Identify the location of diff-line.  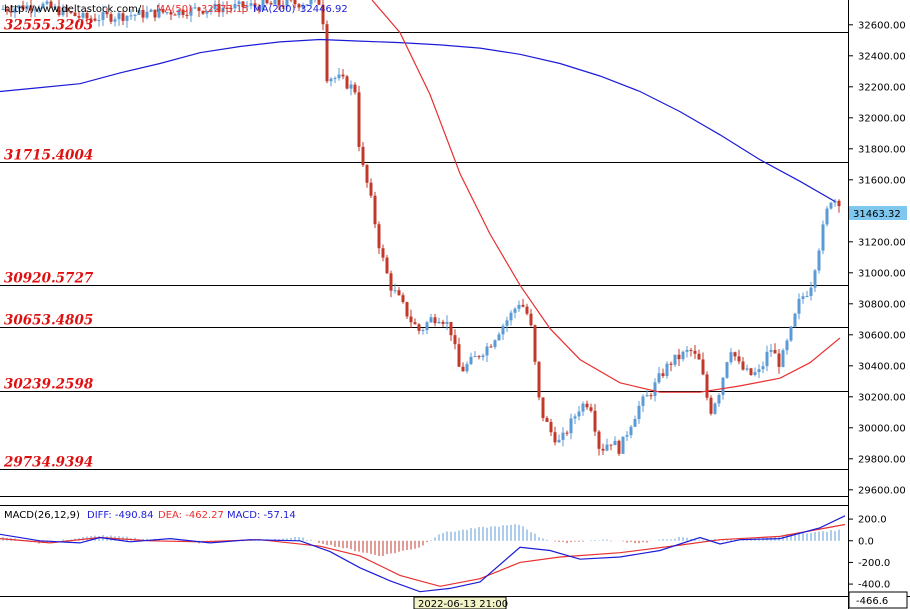
(423, 554).